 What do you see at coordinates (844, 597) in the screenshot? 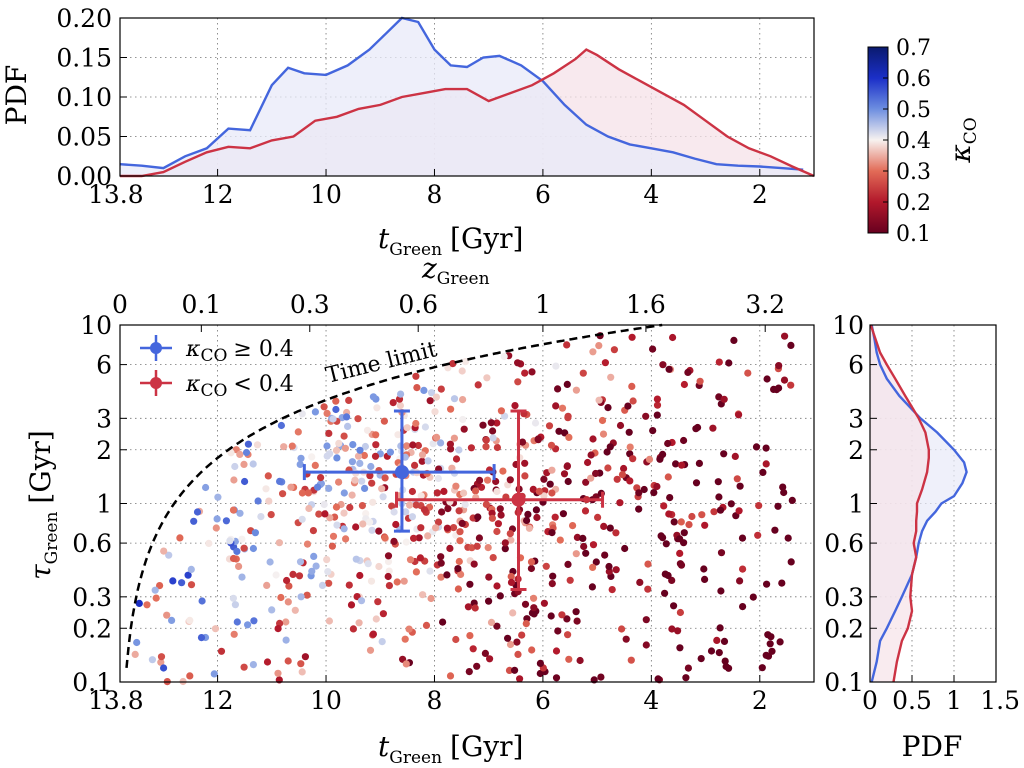
I see `right-y-tick-label: 0.3` at bounding box center [844, 597].